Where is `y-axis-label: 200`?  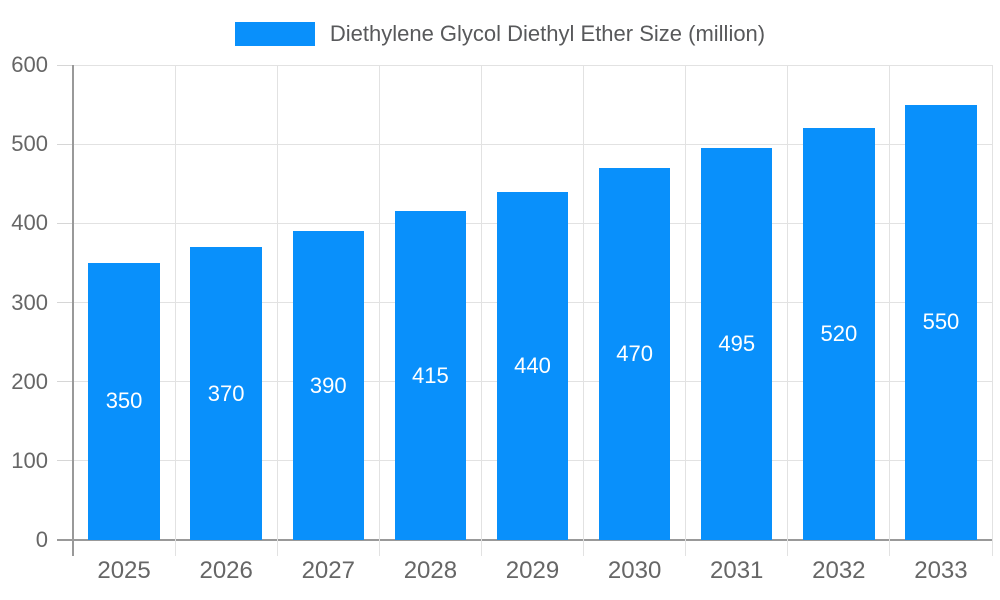 y-axis-label: 200 is located at coordinates (29, 381).